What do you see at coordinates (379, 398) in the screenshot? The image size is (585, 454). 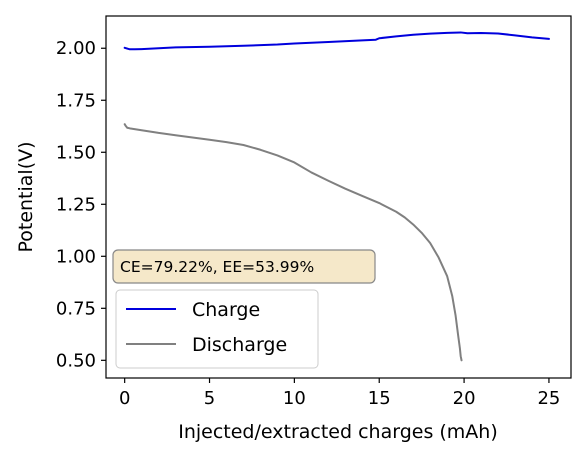 I see `x-tick-label: 15` at bounding box center [379, 398].